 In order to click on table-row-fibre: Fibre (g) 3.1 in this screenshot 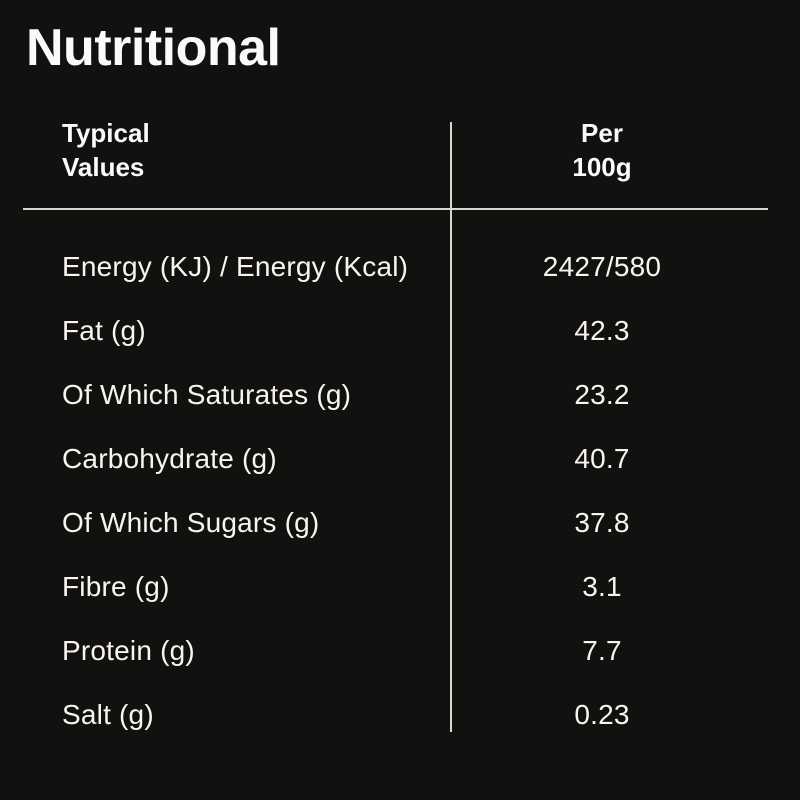, I will do `click(395, 587)`.